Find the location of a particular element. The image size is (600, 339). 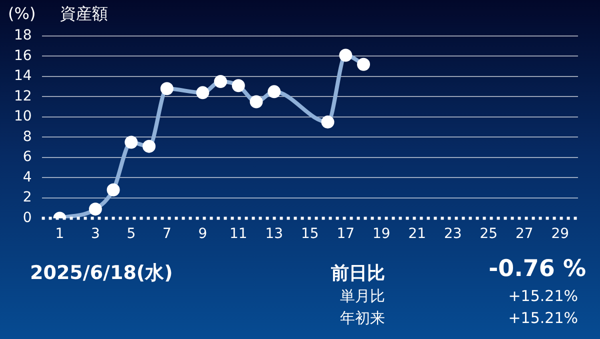

x-tick-label: 7 is located at coordinates (167, 234).